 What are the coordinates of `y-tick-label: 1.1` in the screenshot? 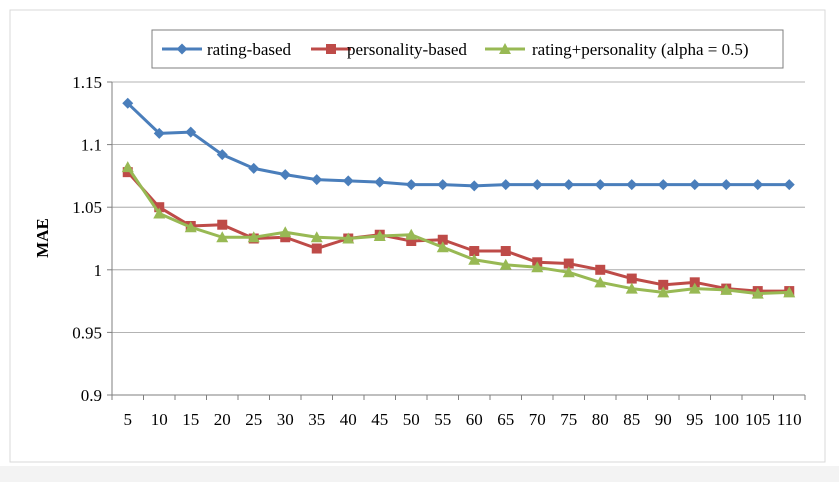 It's located at (91, 145).